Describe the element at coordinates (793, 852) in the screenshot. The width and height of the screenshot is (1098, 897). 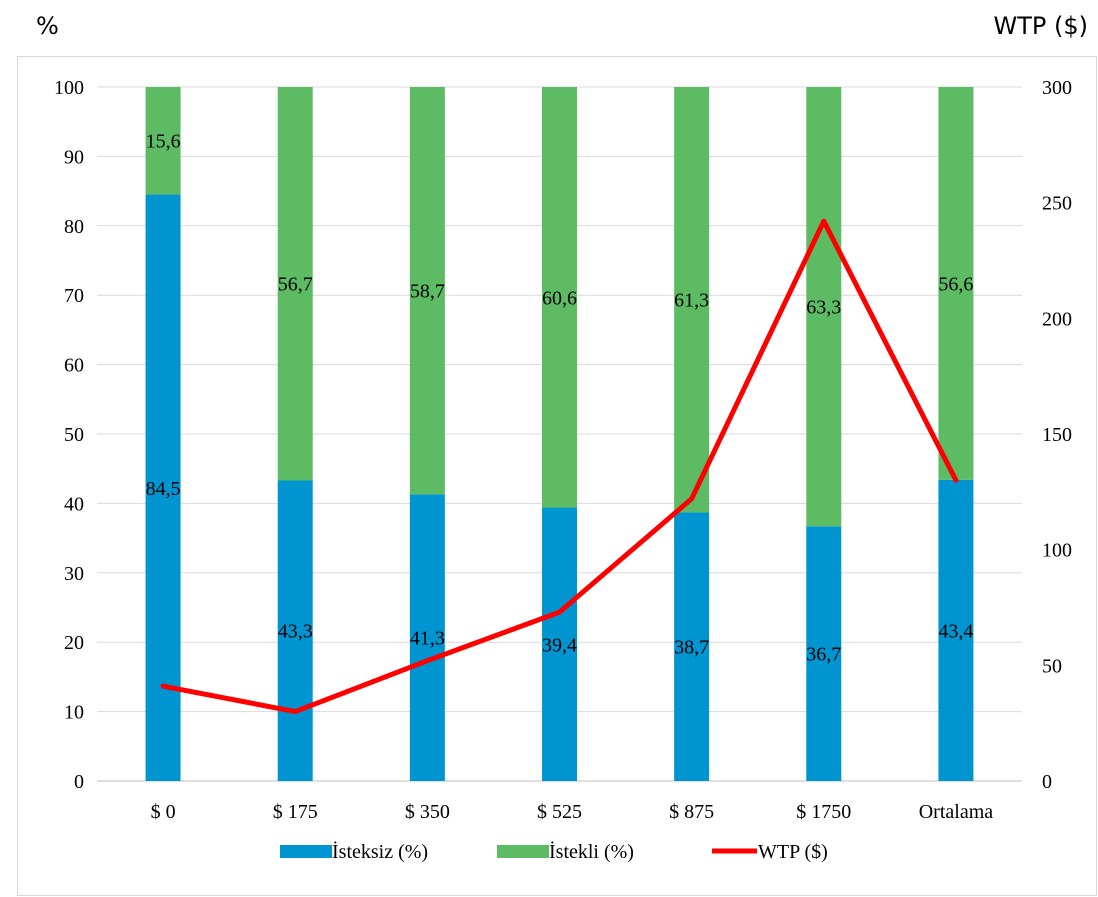
I see `legend-wtp-label: WTP ($)` at that location.